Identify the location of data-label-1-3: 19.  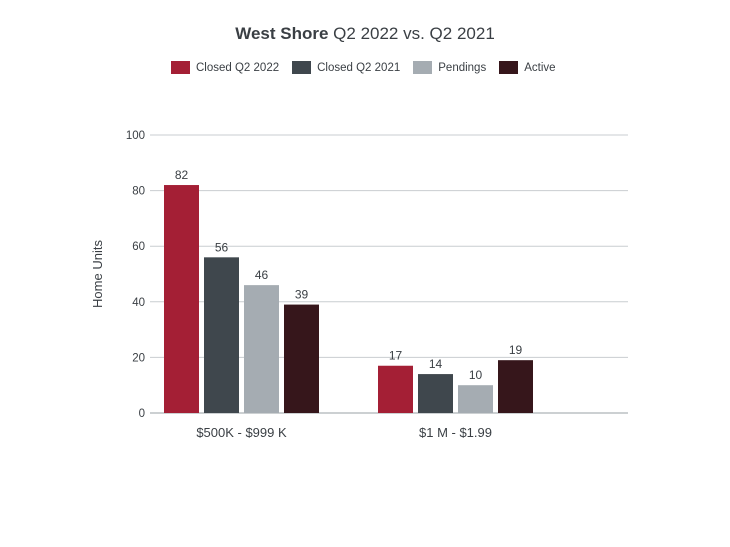
(516, 350).